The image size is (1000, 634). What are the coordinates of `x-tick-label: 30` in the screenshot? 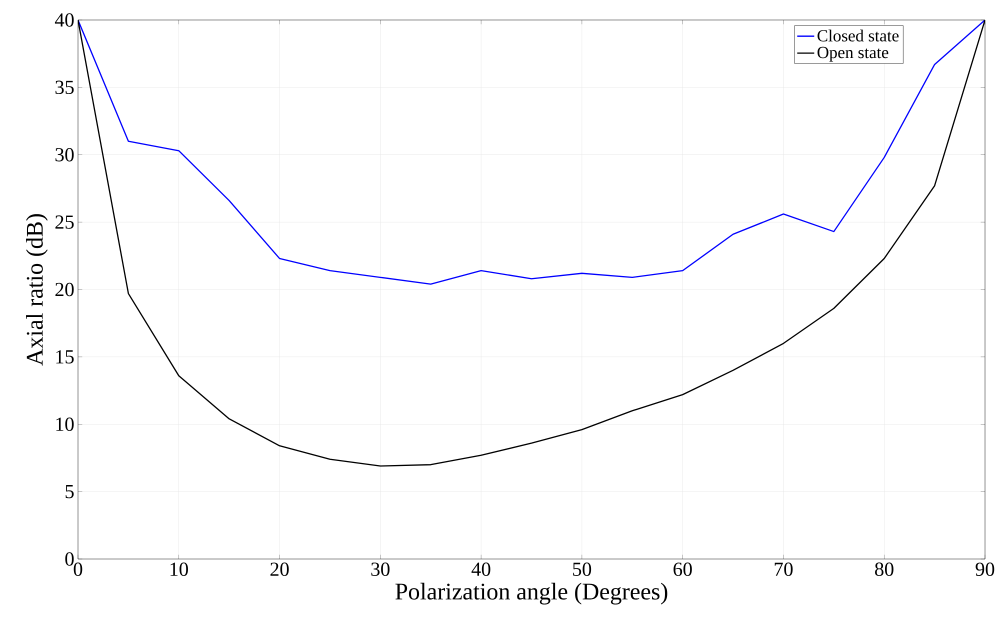 It's located at (380, 569).